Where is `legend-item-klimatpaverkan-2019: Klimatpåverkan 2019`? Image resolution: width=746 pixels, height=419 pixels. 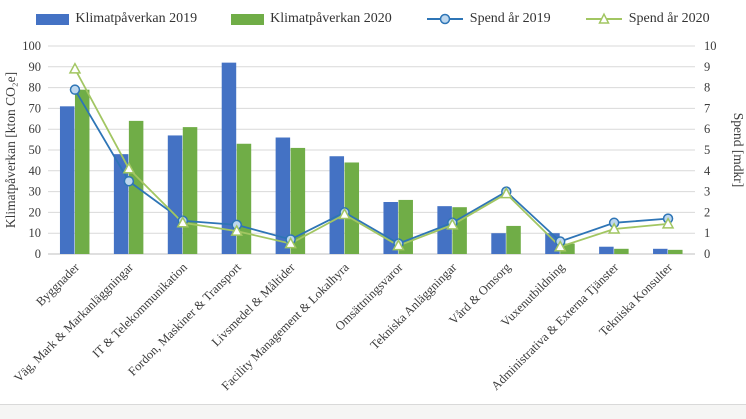 legend-item-klimatpaverkan-2019: Klimatpåverkan 2019 is located at coordinates (116, 19).